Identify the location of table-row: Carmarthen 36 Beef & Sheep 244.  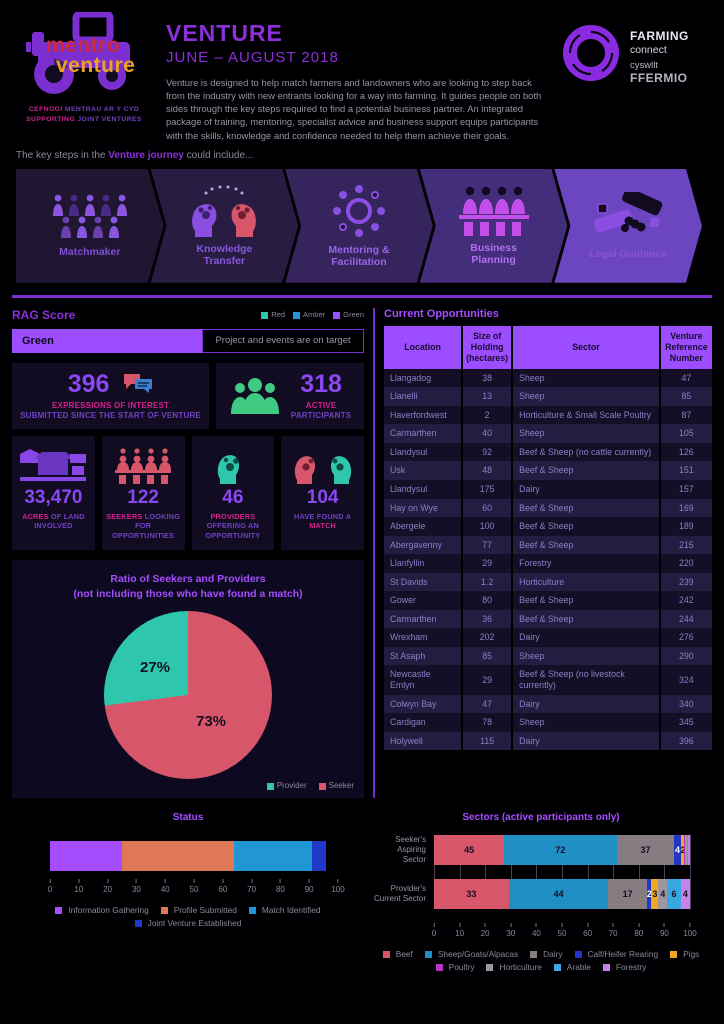
(548, 619).